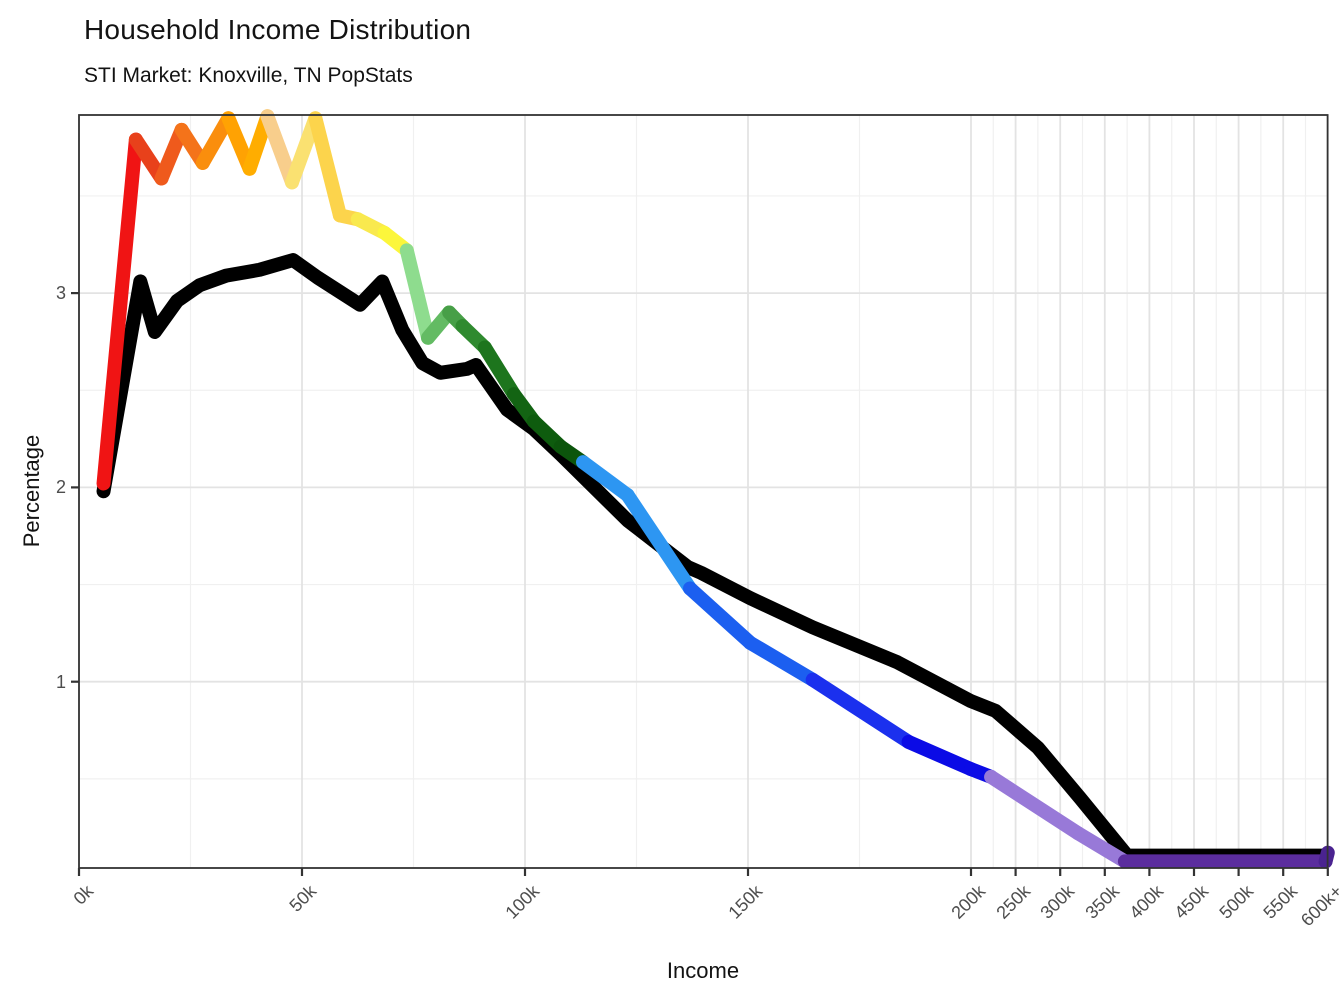  I want to click on chart-subtitle: STI Market: Knoxville, TN PopStats, so click(248, 75).